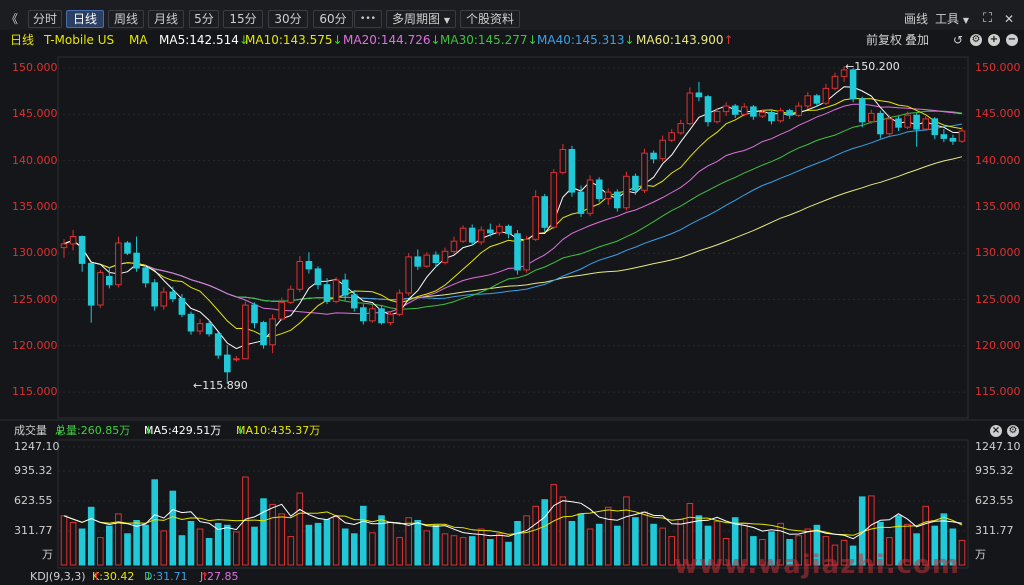  Describe the element at coordinates (368, 19) in the screenshot. I see `more-periods-button: •••` at that location.